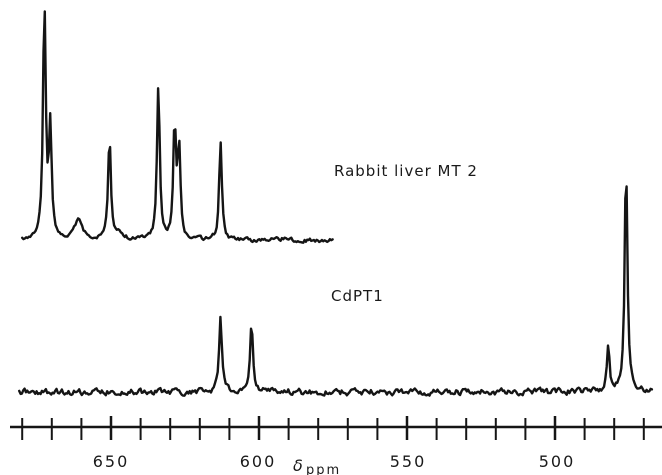 This screenshot has width=662, height=475. Describe the element at coordinates (357, 296) in the screenshot. I see `series-label-cdpt1: CdPT1` at that location.